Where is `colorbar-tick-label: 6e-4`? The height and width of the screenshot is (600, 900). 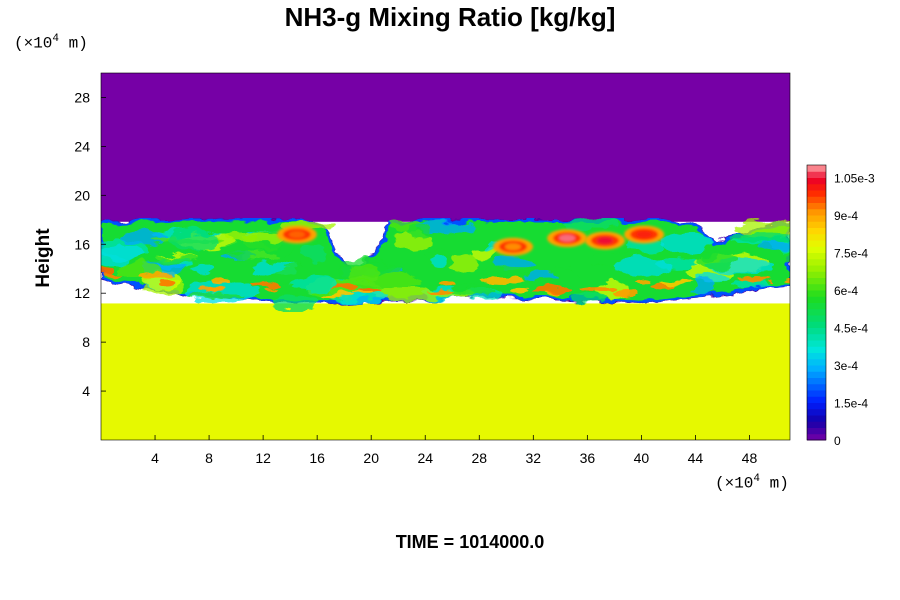 colorbar-tick-label: 6e-4 is located at coordinates (846, 291).